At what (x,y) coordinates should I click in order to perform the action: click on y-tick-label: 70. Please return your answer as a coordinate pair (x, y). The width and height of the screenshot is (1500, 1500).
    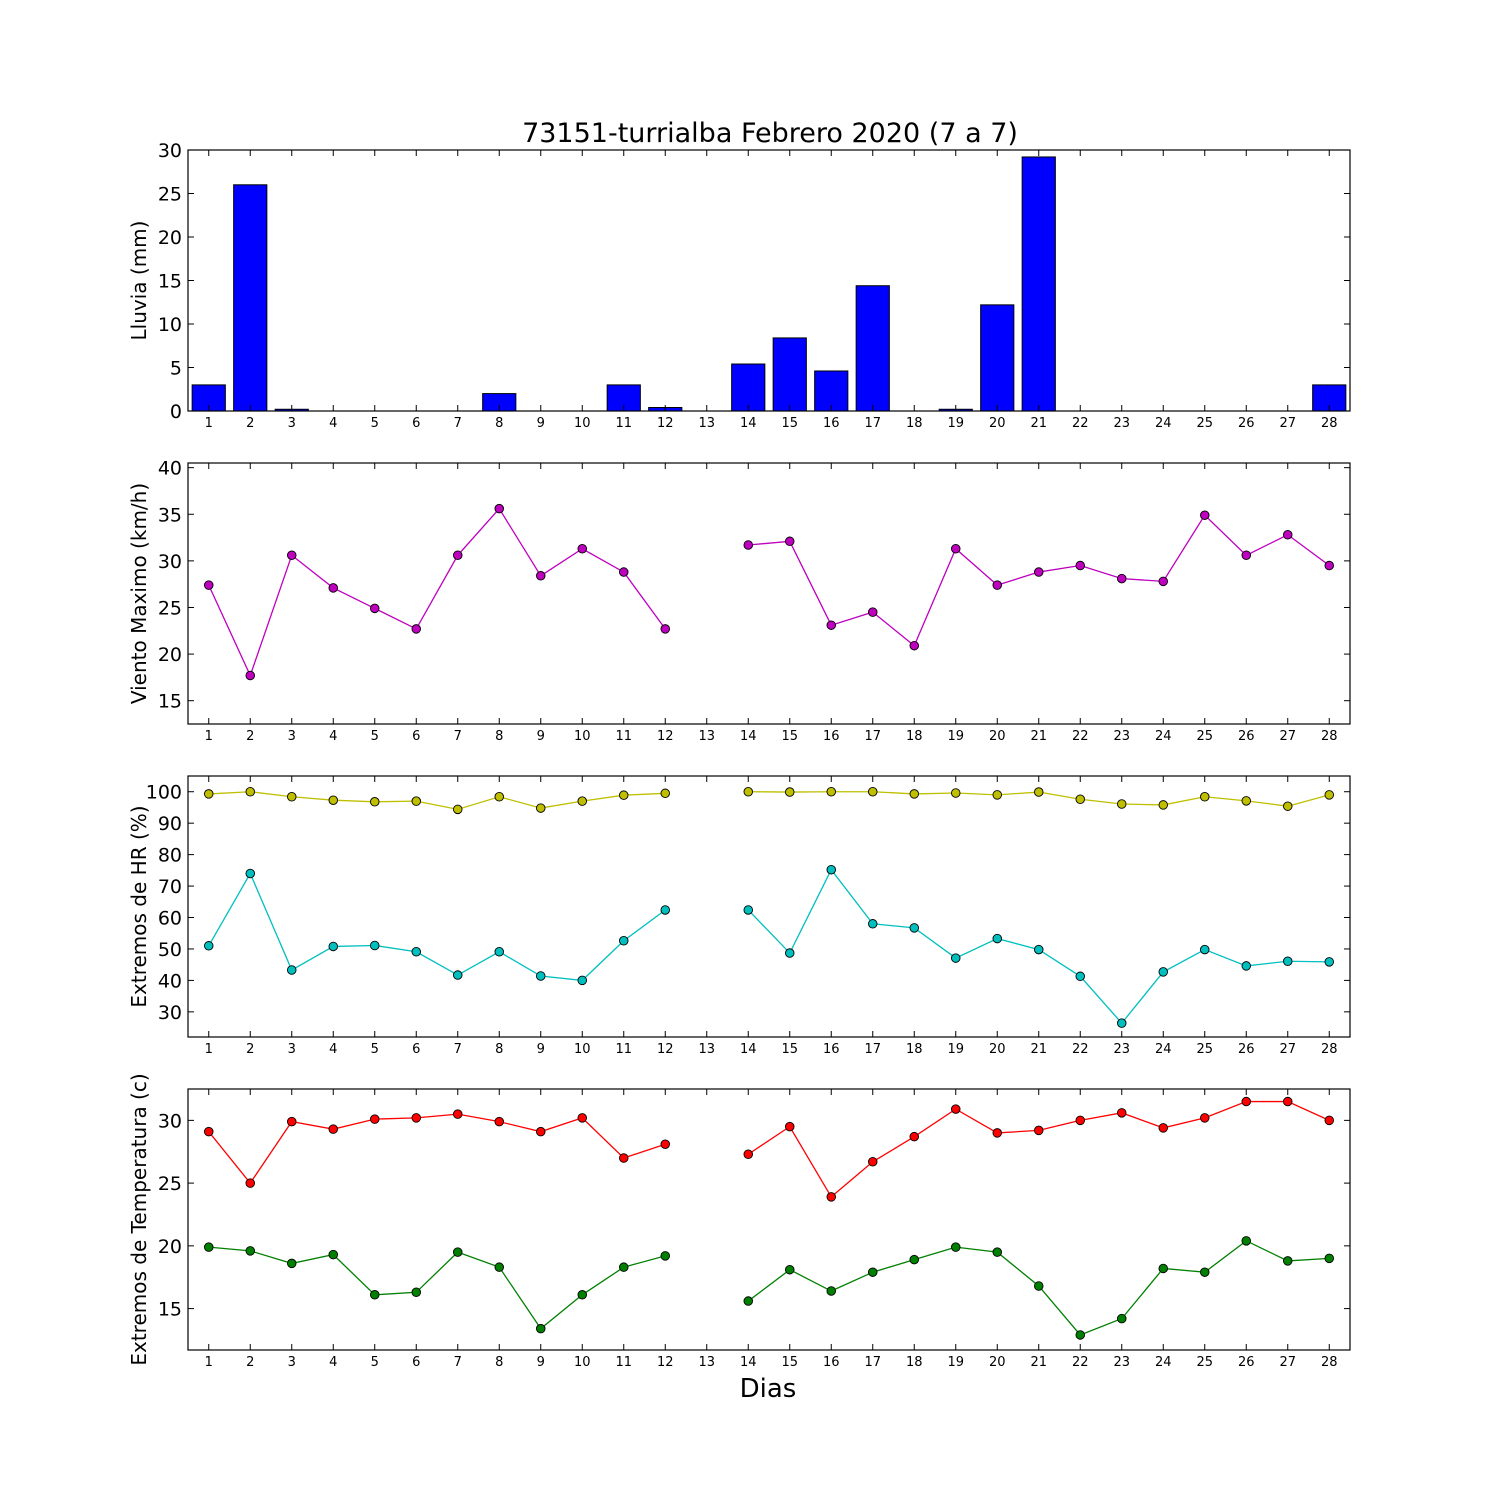
    Looking at the image, I should click on (170, 887).